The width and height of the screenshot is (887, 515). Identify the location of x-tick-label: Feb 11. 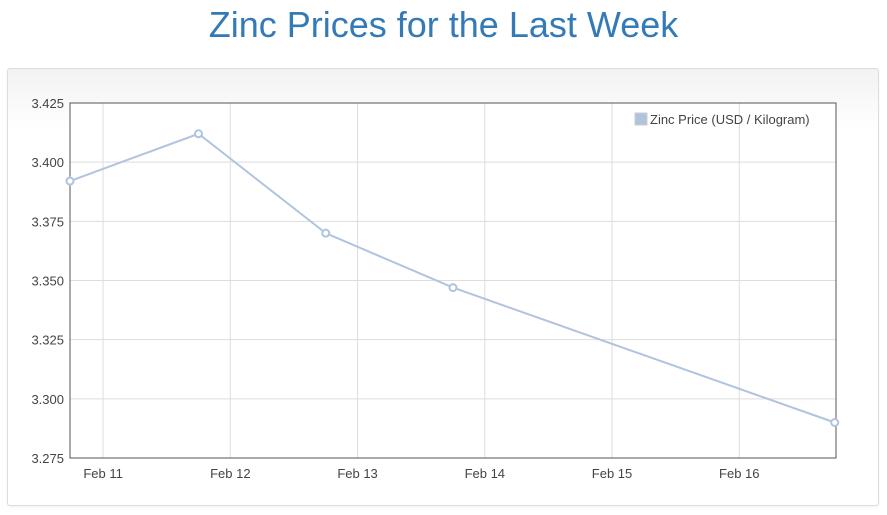
(103, 473).